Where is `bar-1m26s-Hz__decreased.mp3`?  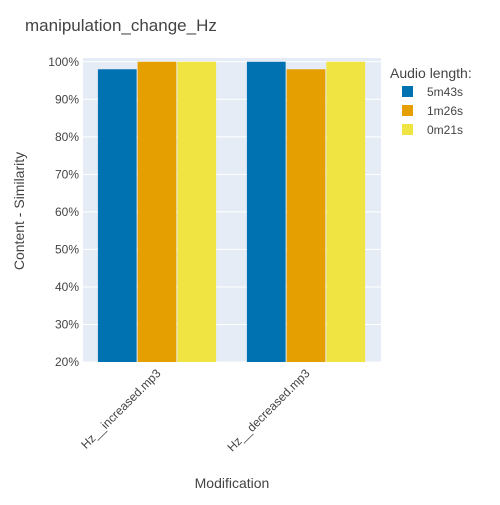 bar-1m26s-Hz__decreased.mp3 is located at coordinates (306, 215).